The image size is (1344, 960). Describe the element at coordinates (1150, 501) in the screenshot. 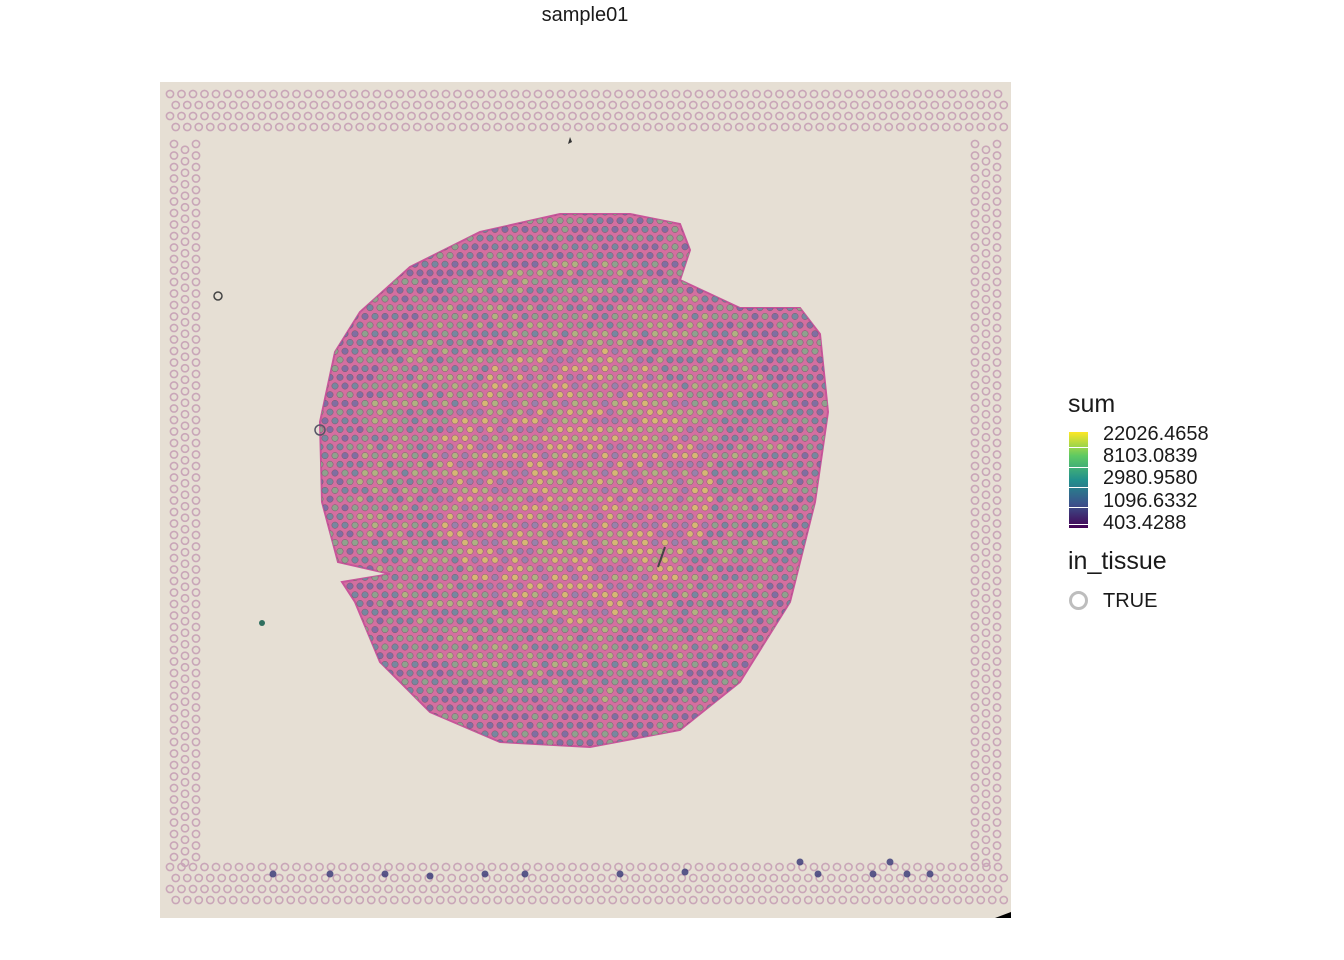

I see `colorbar-label-4: 1096.6332` at that location.